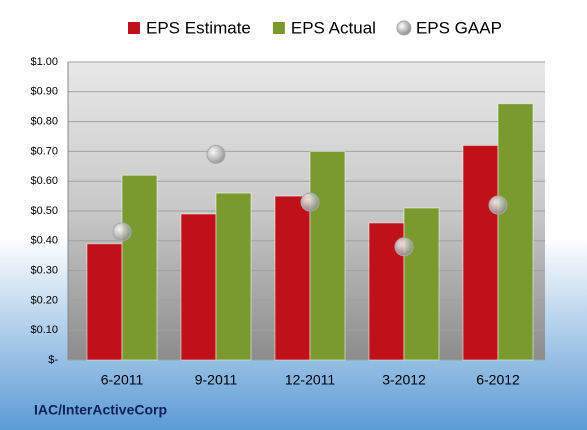 The image size is (587, 430). What do you see at coordinates (44, 241) in the screenshot?
I see `y-tick-label: $0.40` at bounding box center [44, 241].